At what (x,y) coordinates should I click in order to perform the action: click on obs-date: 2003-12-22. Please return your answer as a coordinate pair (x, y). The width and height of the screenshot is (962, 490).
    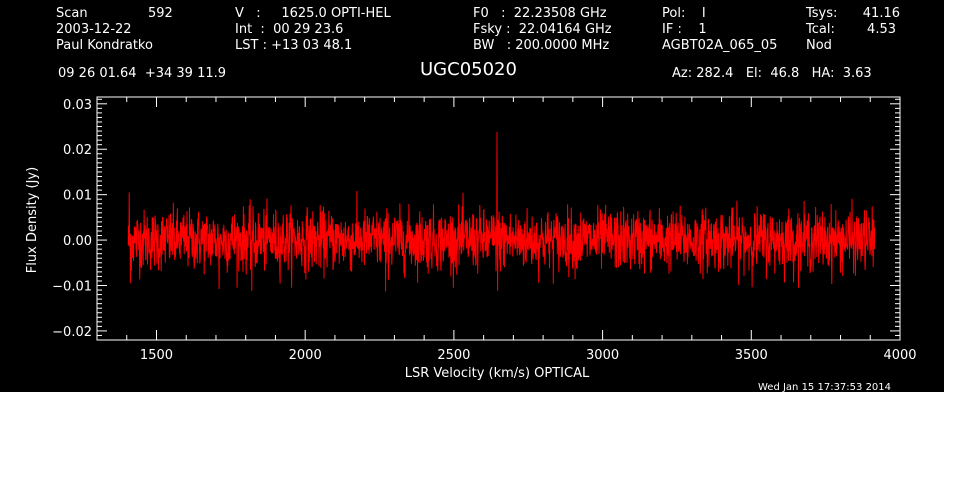
    Looking at the image, I should click on (94, 29).